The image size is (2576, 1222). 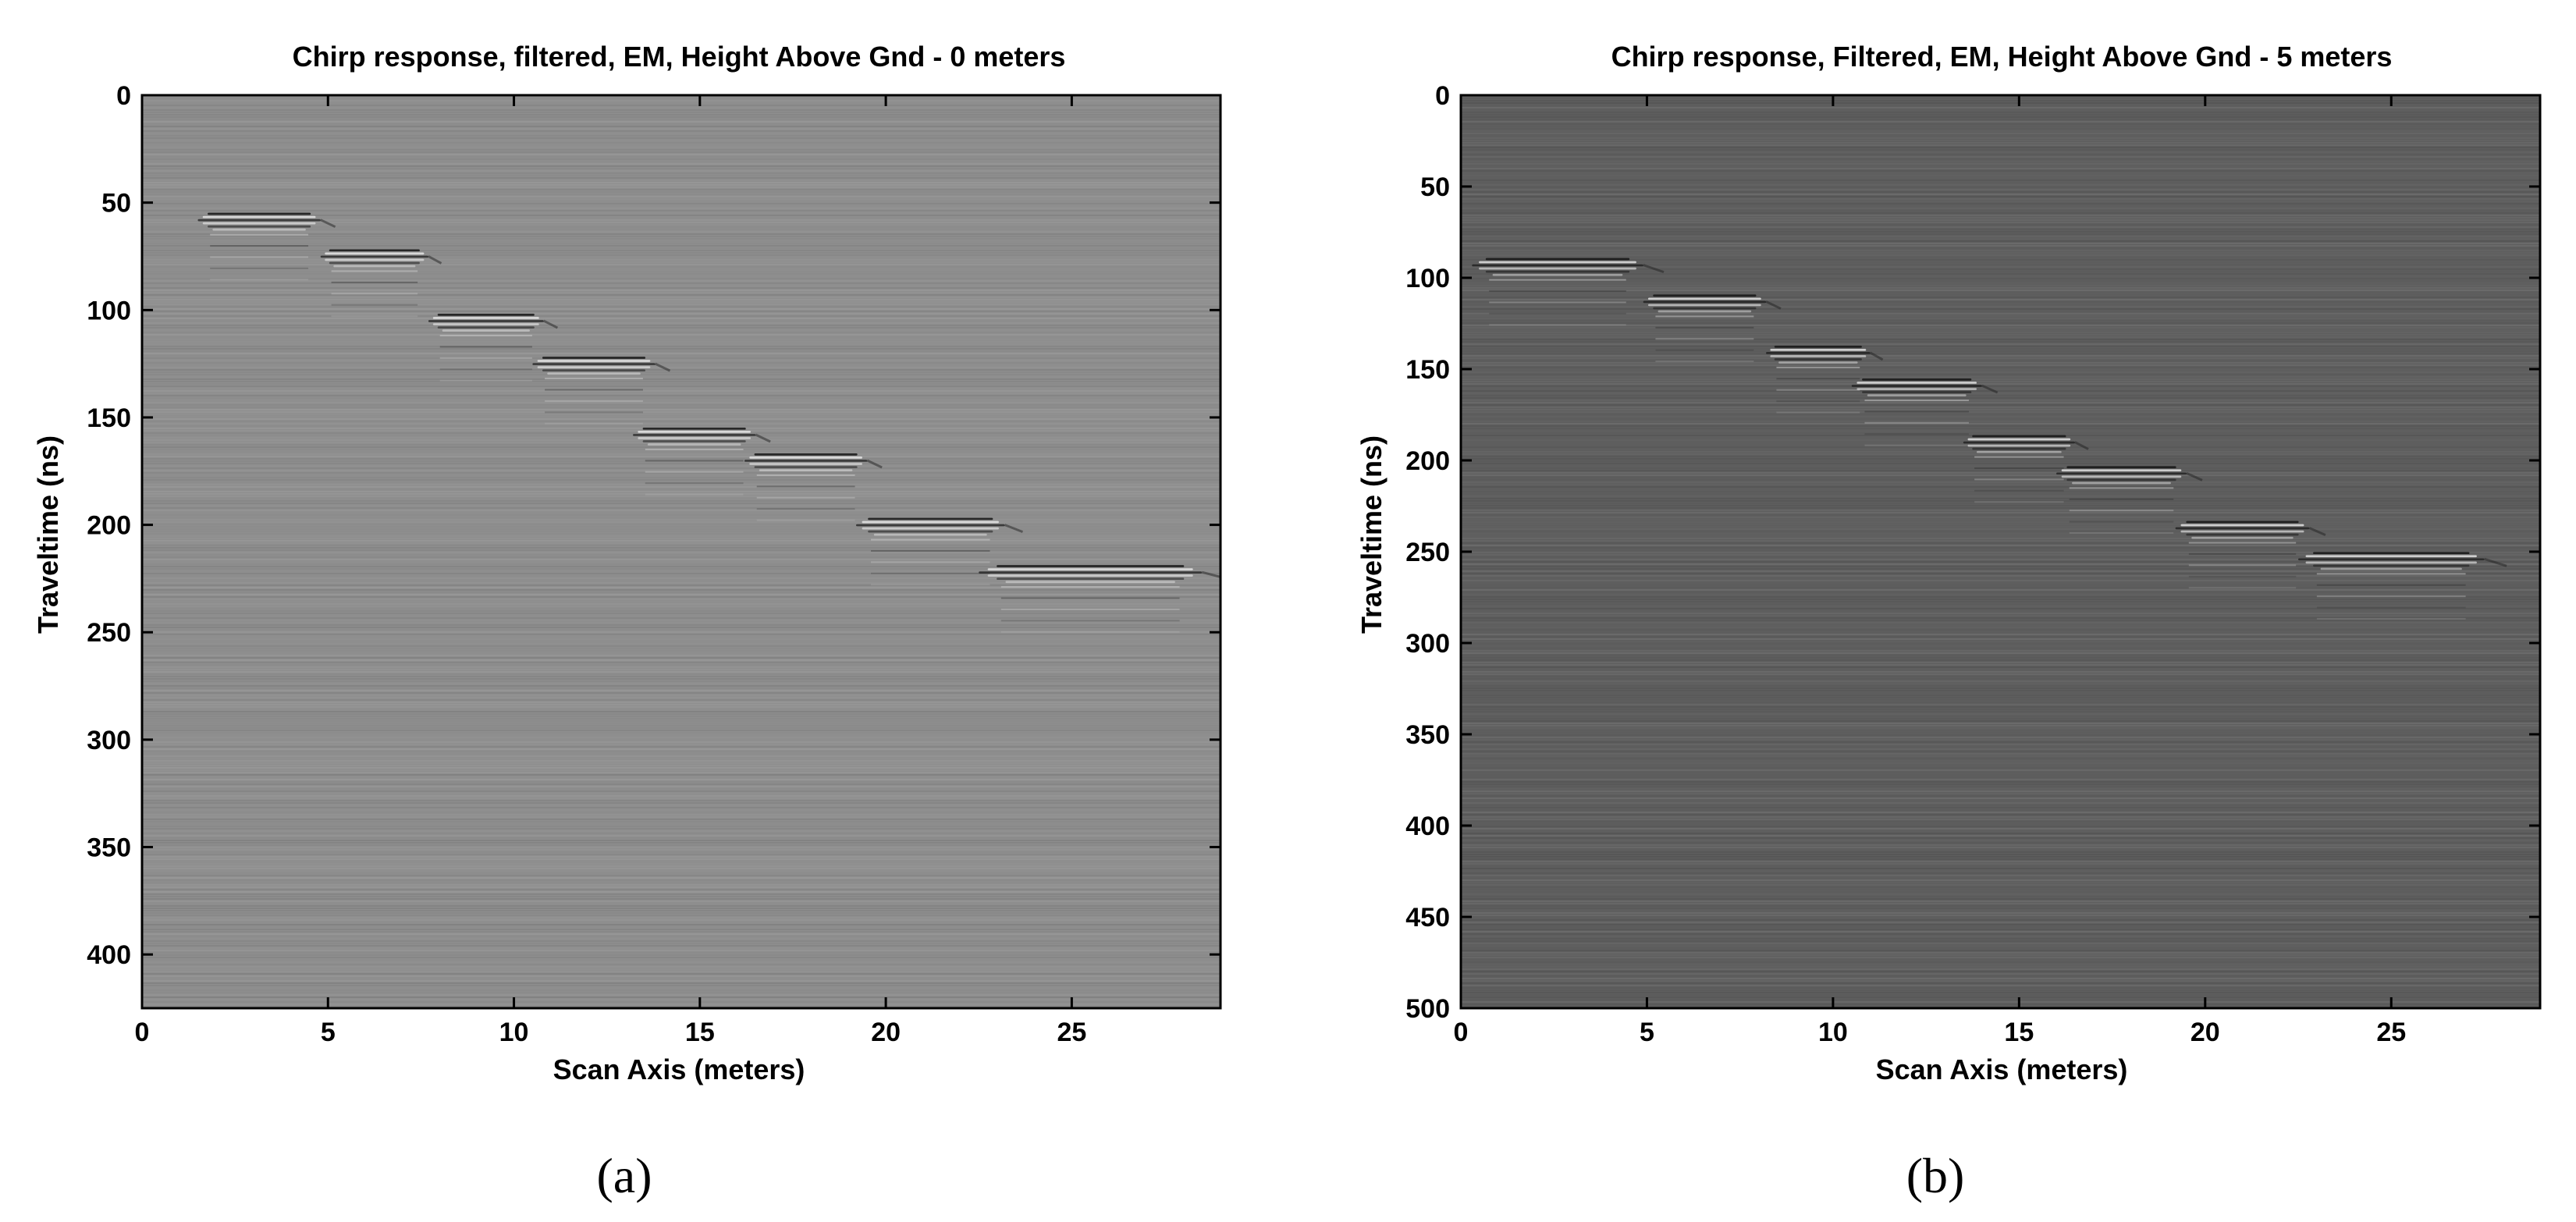 I want to click on panel-b-ytick-label-2: 100, so click(x=1427, y=279).